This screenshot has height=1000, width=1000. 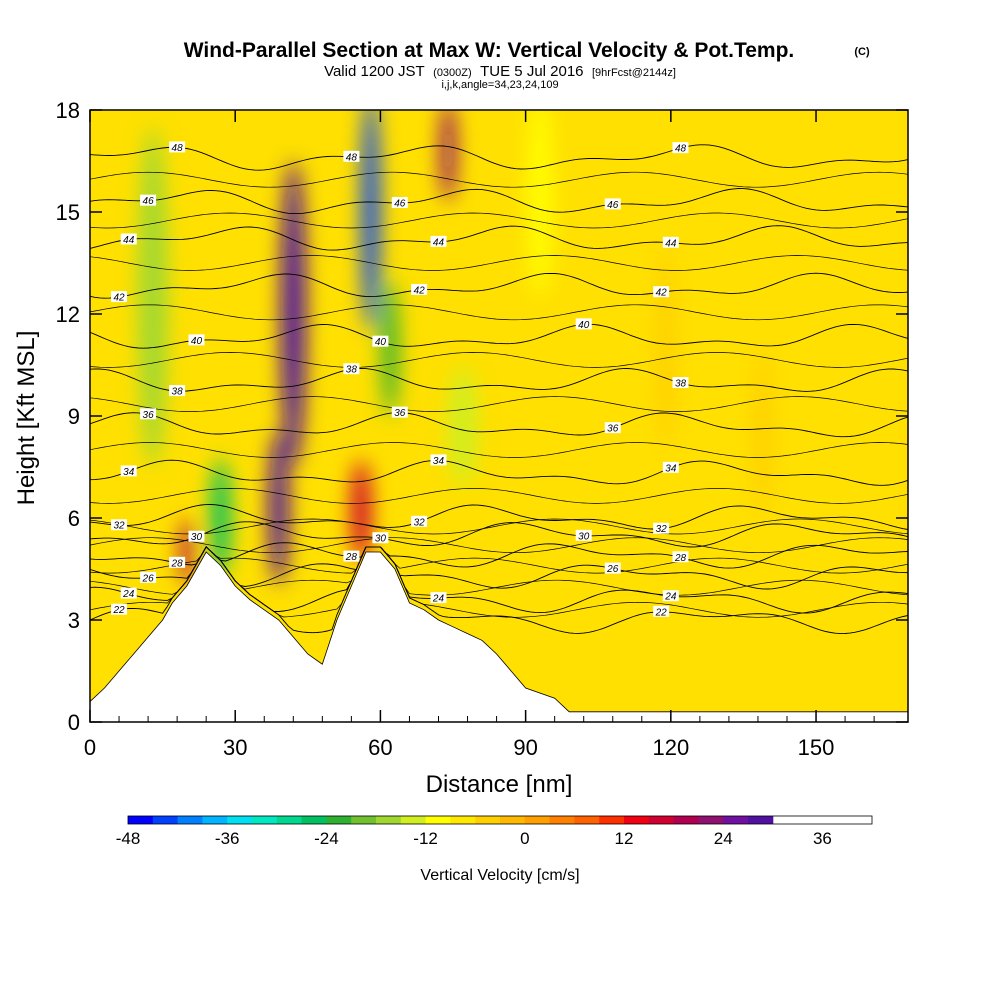 What do you see at coordinates (671, 468) in the screenshot?
I see `contour-label-text: 34` at bounding box center [671, 468].